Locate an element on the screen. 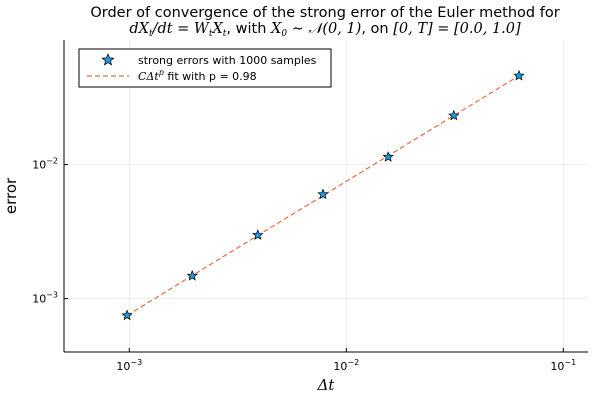 The width and height of the screenshot is (600, 400). x-axis-label: Δt is located at coordinates (326, 385).